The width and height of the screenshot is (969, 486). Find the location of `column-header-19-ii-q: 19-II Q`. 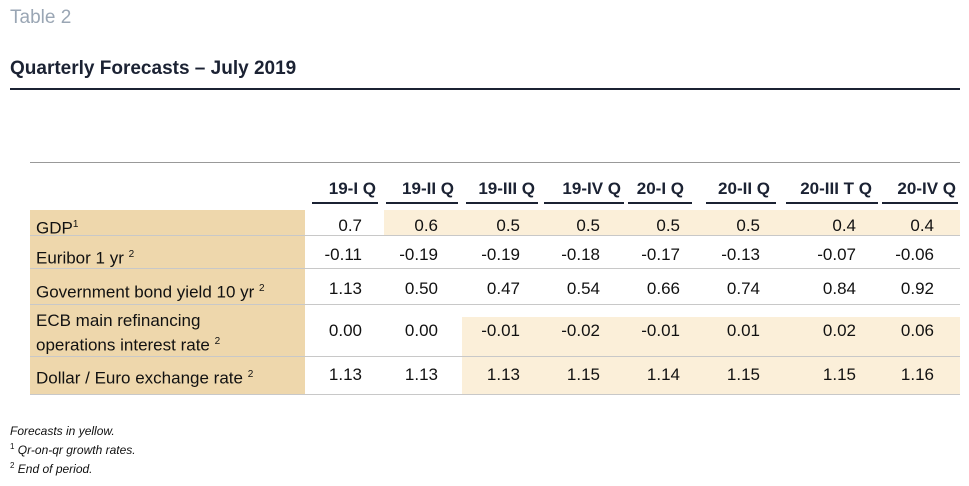

column-header-19-ii-q: 19-II Q is located at coordinates (428, 188).